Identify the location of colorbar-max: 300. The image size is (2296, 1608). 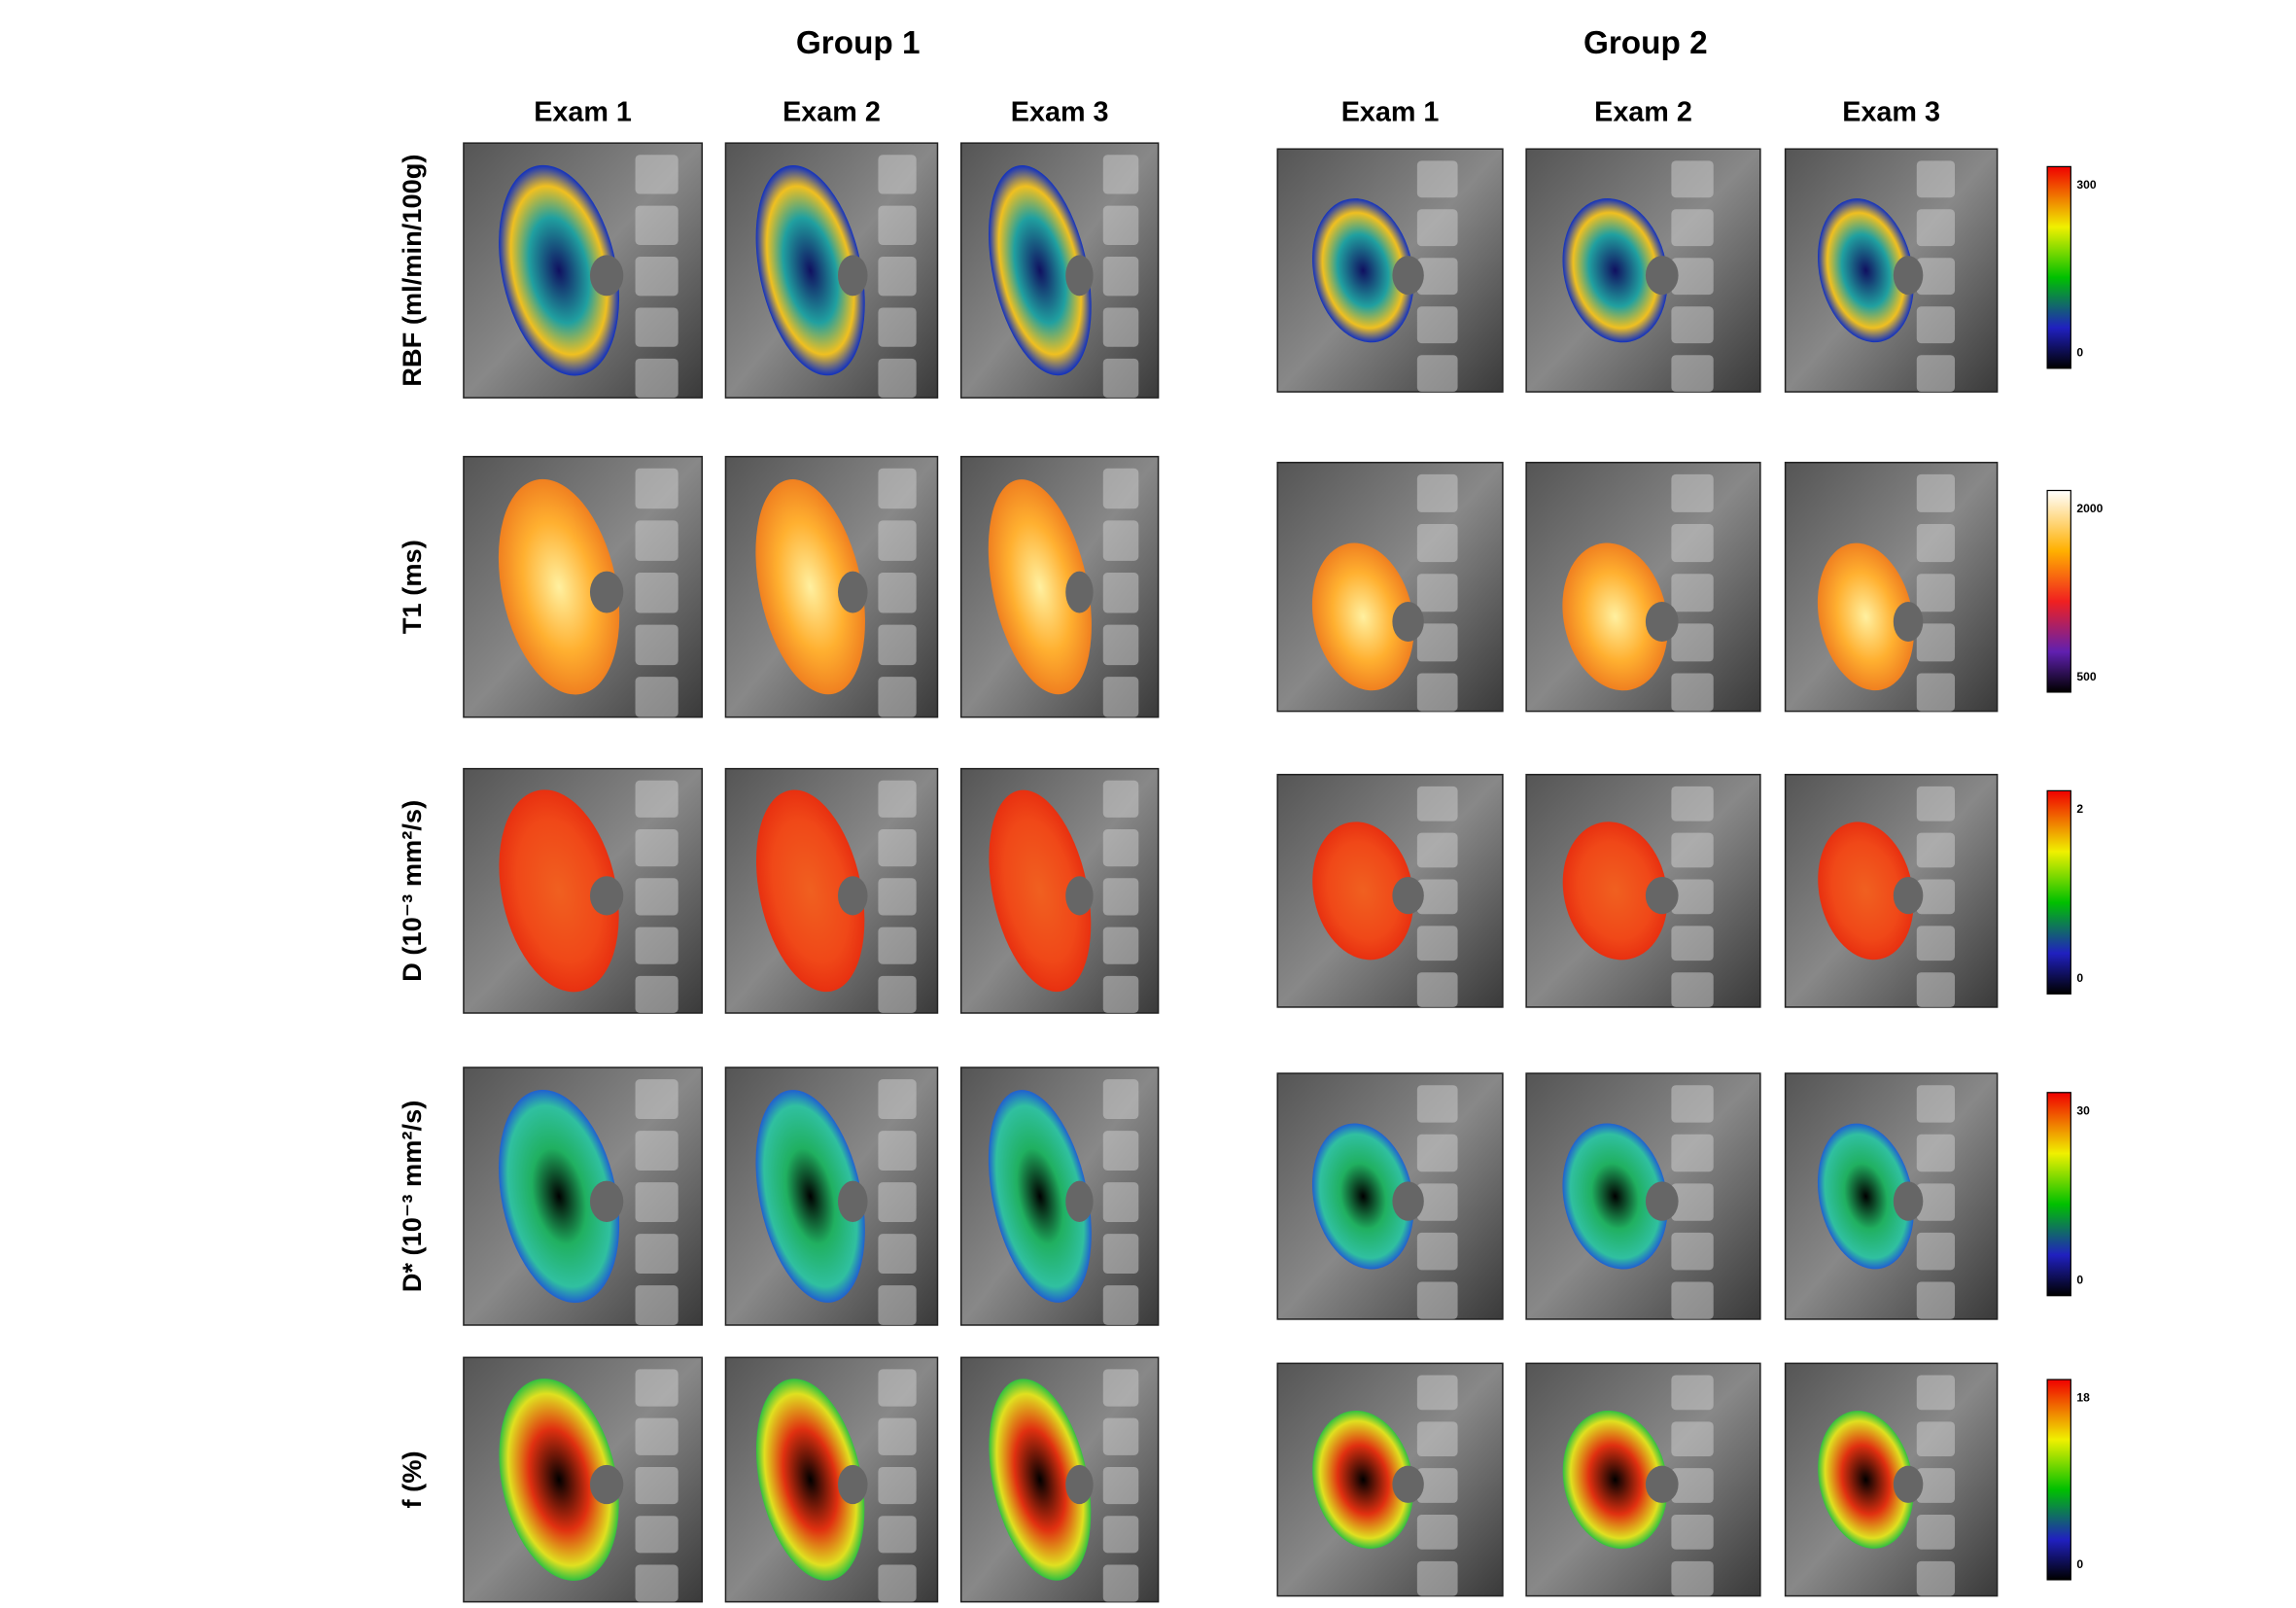
(2086, 185).